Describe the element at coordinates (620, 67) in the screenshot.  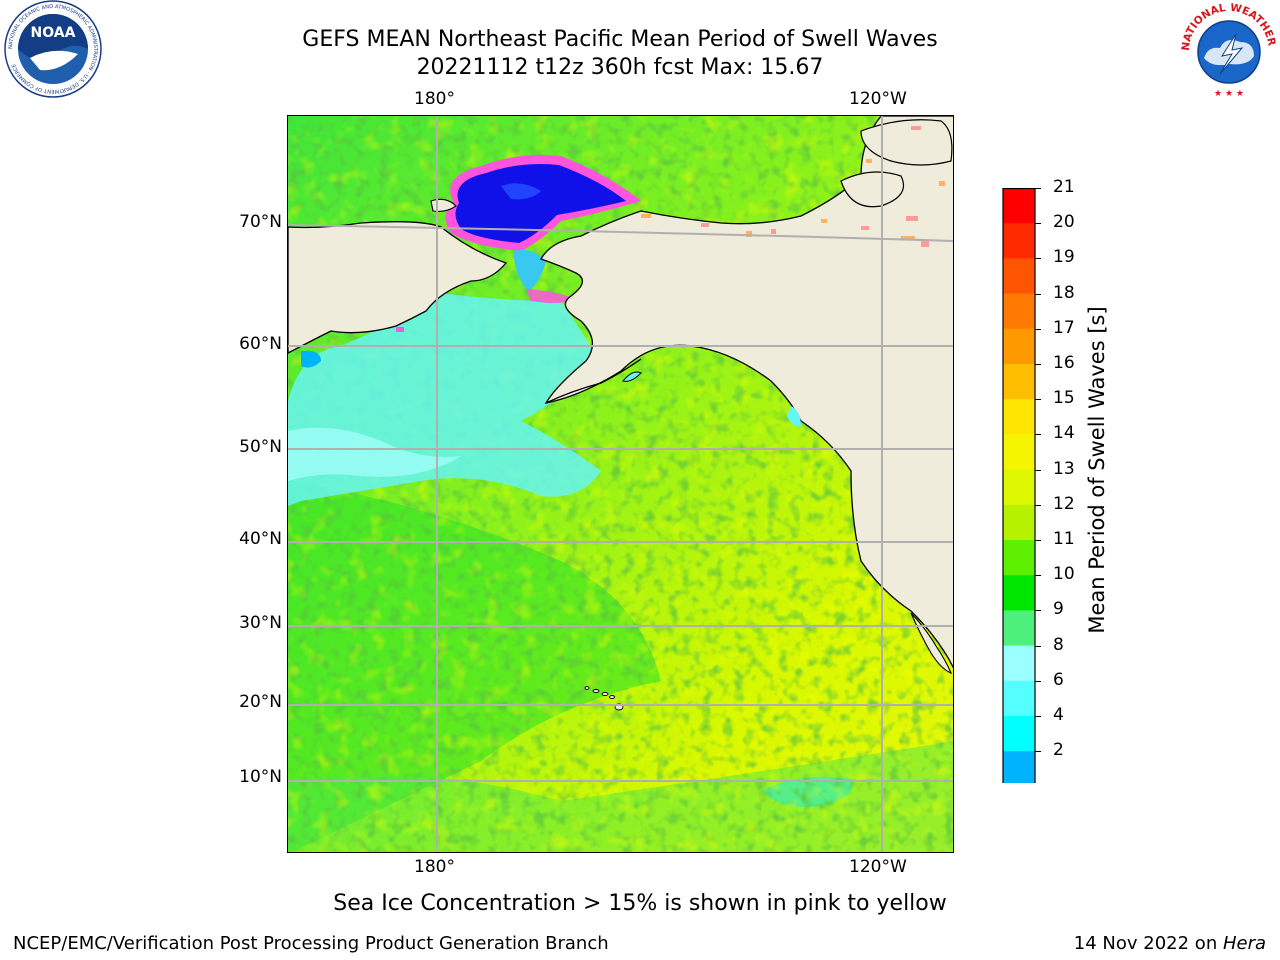
I see `plot-subtitle: 20221112 t12z 360h fcst Max: 15.67` at that location.